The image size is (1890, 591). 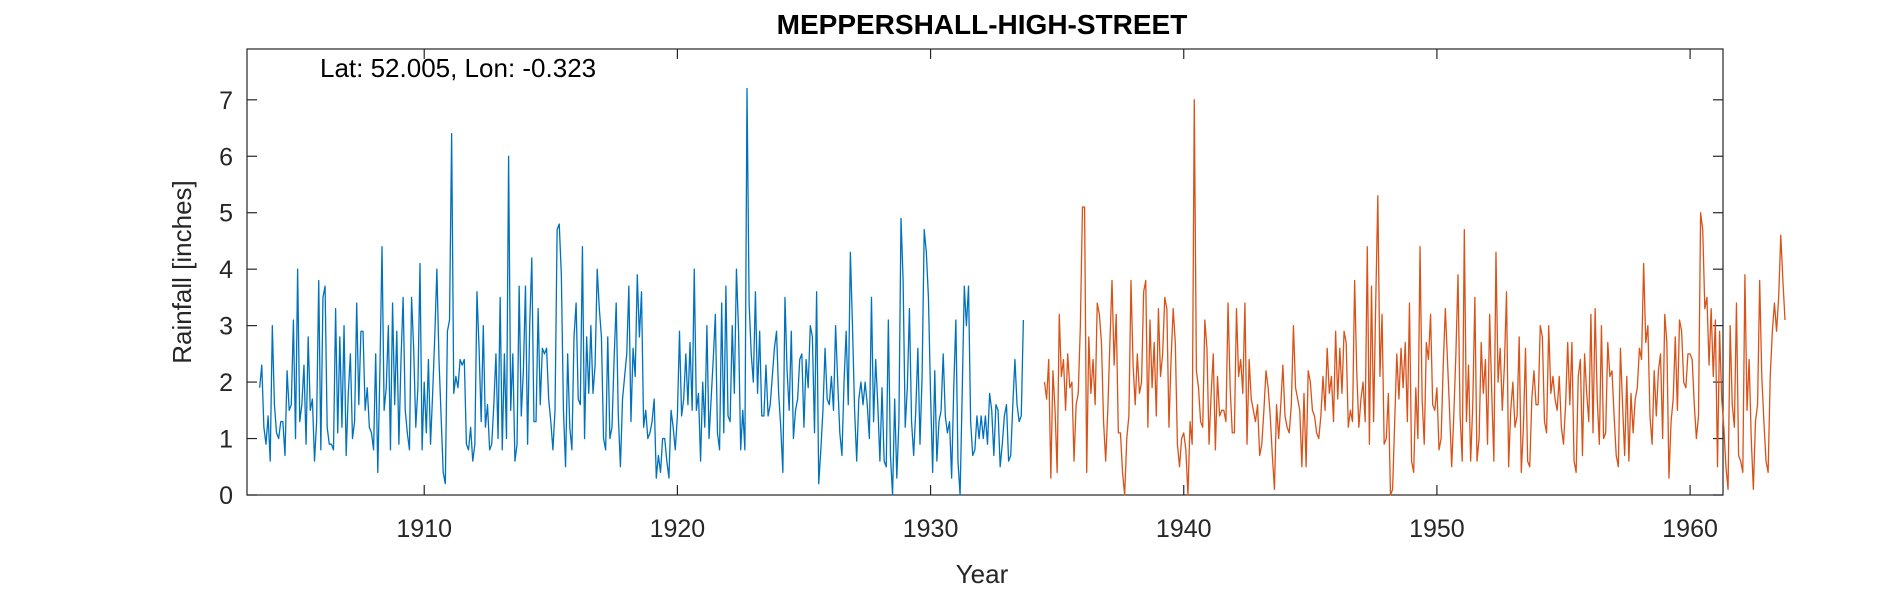 What do you see at coordinates (982, 24) in the screenshot?
I see `chart-title: MEPPERSHALL-HIGH-STREET` at bounding box center [982, 24].